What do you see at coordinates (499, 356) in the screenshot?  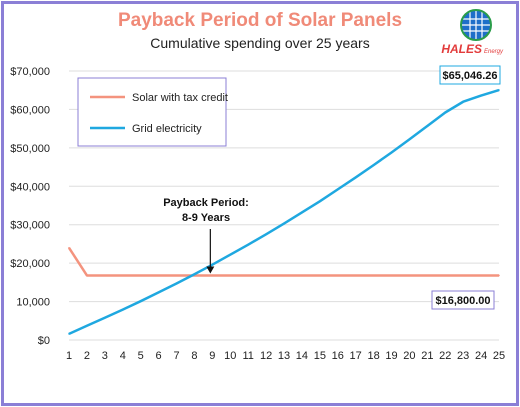 I see `x-tick-label: 25` at bounding box center [499, 356].